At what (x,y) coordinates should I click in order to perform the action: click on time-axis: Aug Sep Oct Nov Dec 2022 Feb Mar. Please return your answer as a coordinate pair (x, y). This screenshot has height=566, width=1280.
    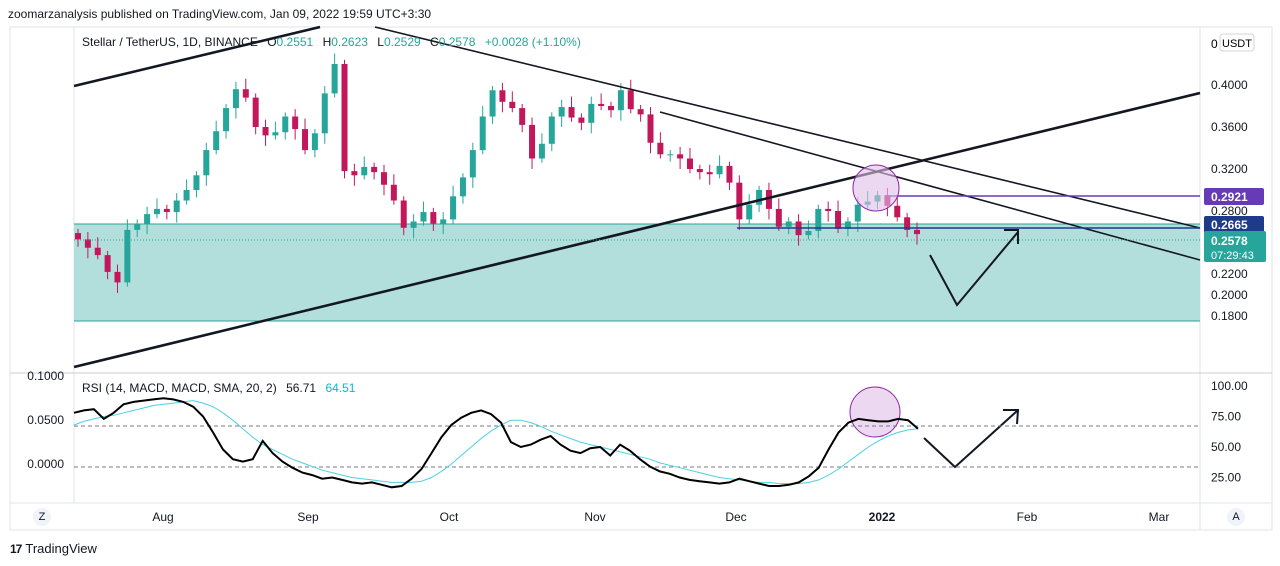
    Looking at the image, I should click on (660, 517).